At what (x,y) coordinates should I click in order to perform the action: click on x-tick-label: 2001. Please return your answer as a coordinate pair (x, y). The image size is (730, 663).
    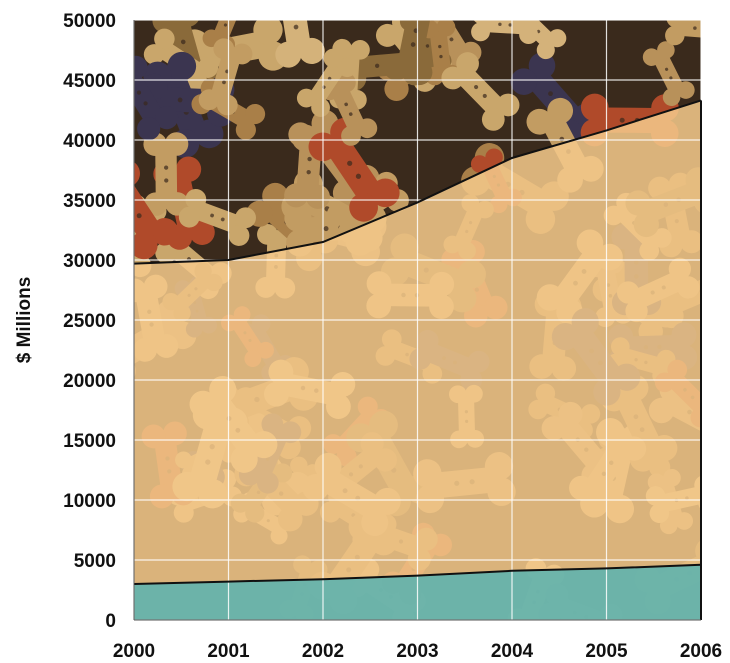
    Looking at the image, I should click on (228, 651).